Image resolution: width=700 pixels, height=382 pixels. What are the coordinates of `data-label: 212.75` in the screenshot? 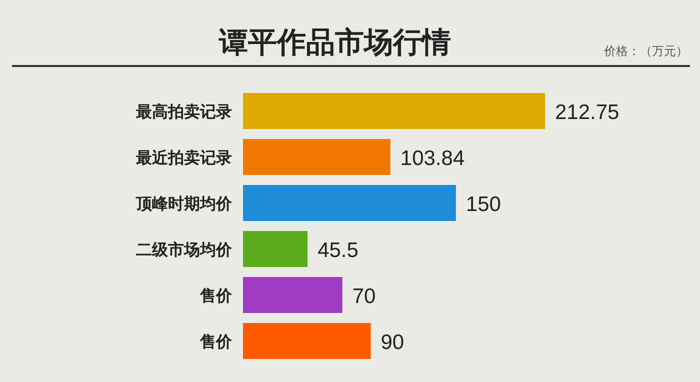 It's located at (587, 112).